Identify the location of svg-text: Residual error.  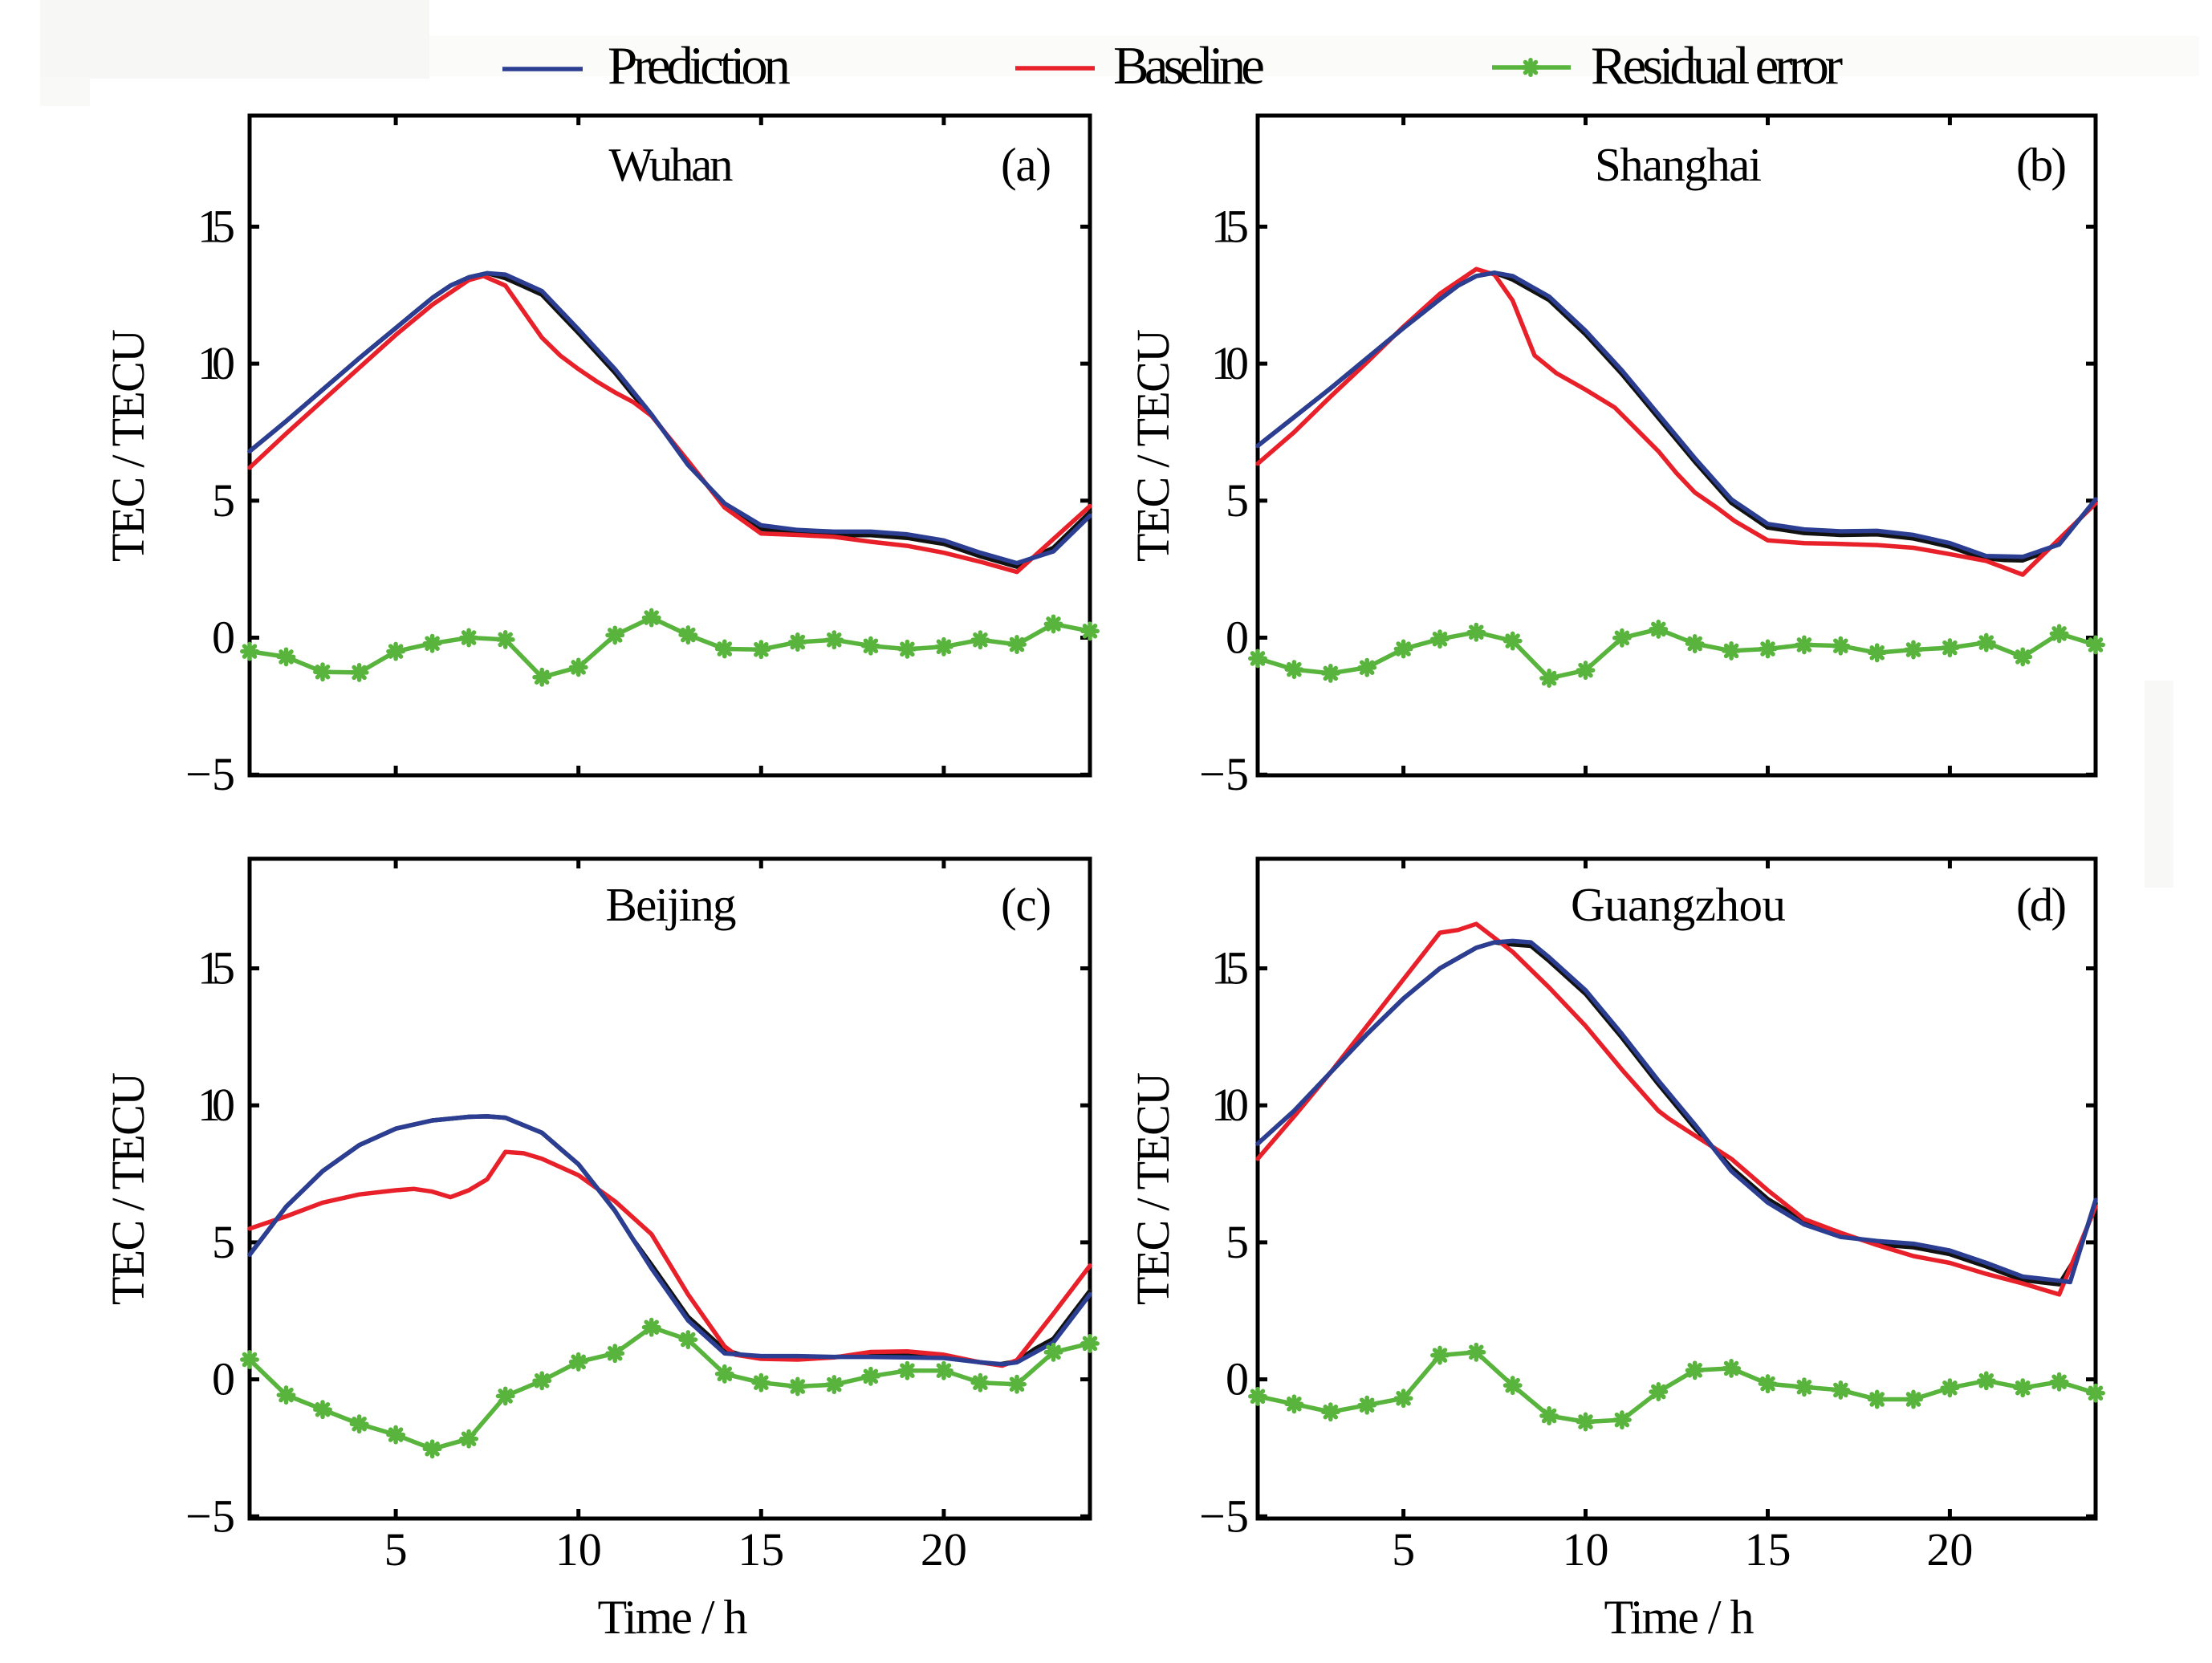
(1717, 66).